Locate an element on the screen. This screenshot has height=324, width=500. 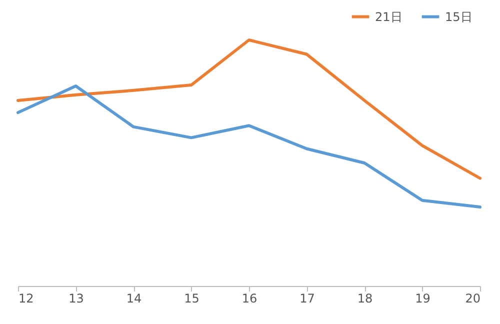
x-tick-label: 17 is located at coordinates (307, 299).